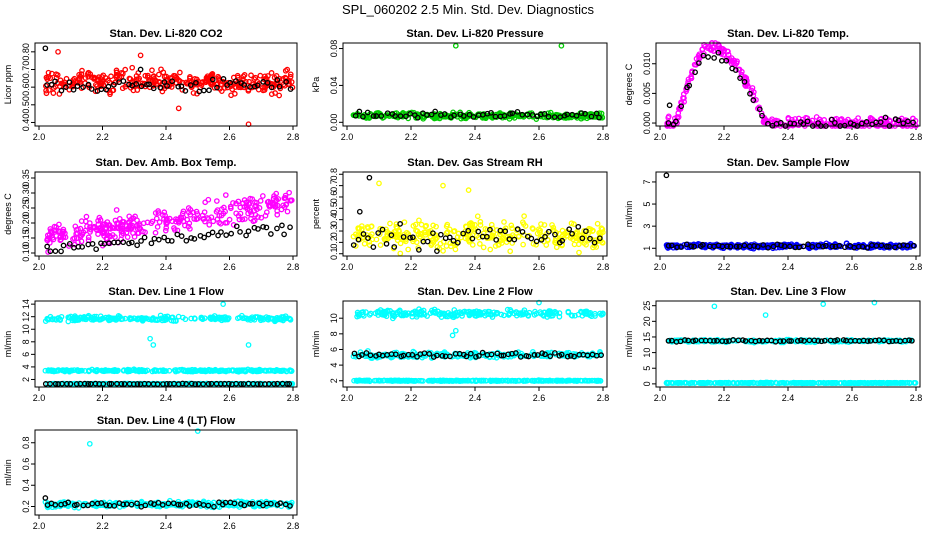 The width and height of the screenshot is (936, 540). Describe the element at coordinates (334, 380) in the screenshot. I see `y-tick-label: 2` at that location.